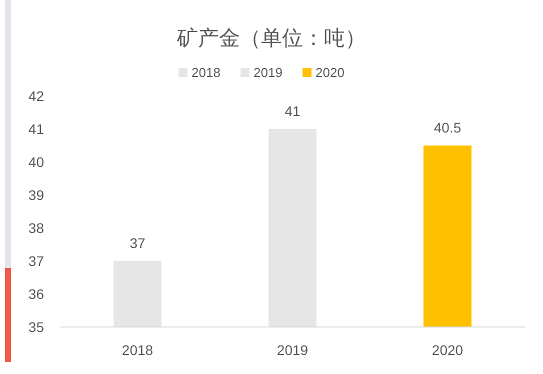 This screenshot has height=374, width=543. What do you see at coordinates (138, 350) in the screenshot?
I see `x-tick-label: 2018` at bounding box center [138, 350].